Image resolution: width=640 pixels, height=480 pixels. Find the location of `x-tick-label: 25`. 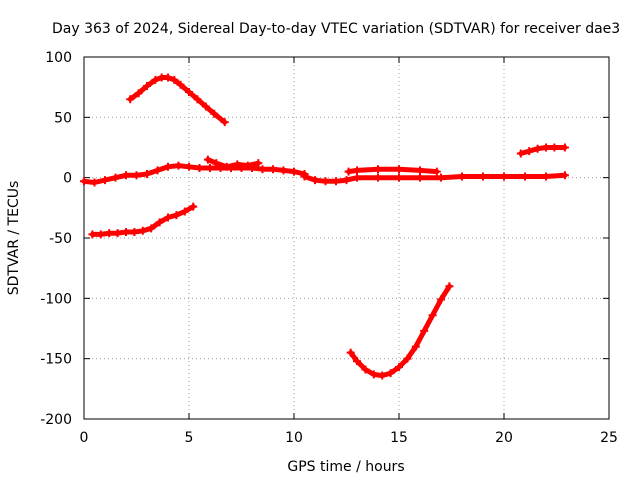

x-tick-label: 25 is located at coordinates (609, 438).